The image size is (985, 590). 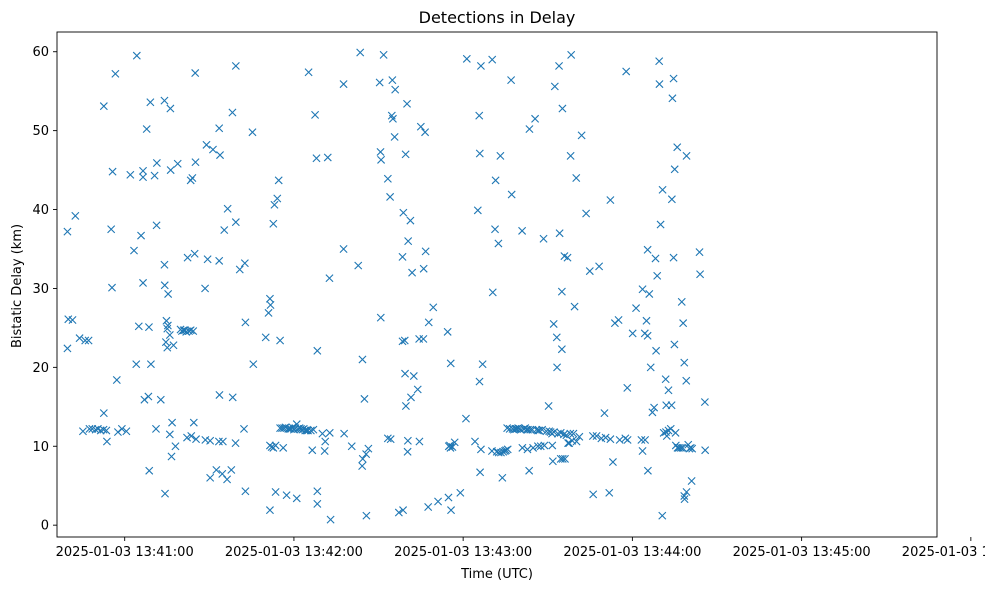 I want to click on y-tick-label-0: 0, so click(x=45, y=526).